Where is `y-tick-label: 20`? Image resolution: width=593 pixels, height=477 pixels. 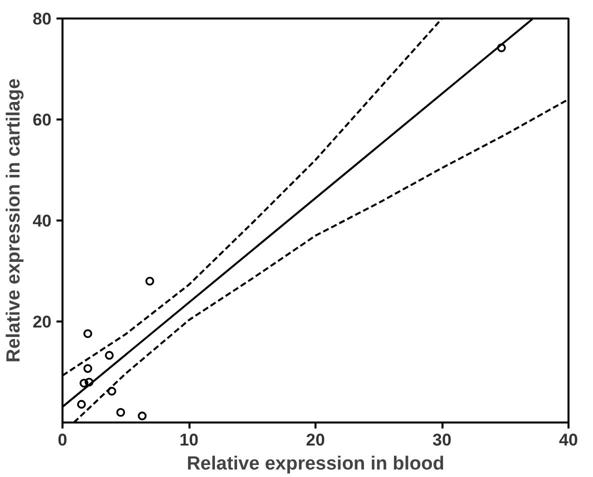
y-tick-label: 20 is located at coordinates (42, 322).